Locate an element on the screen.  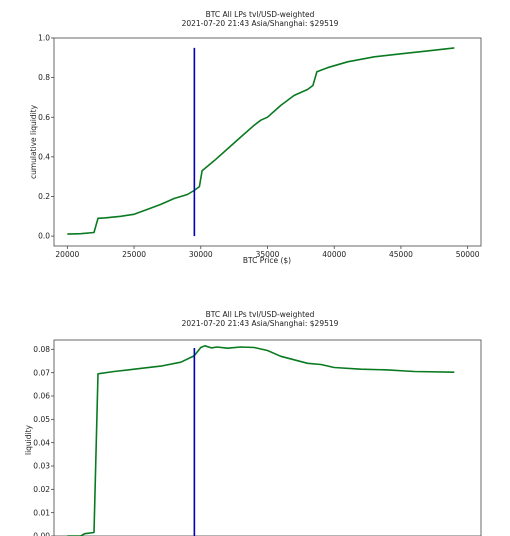
chart-top-y-tick-label: 0.4 is located at coordinates (44, 156).